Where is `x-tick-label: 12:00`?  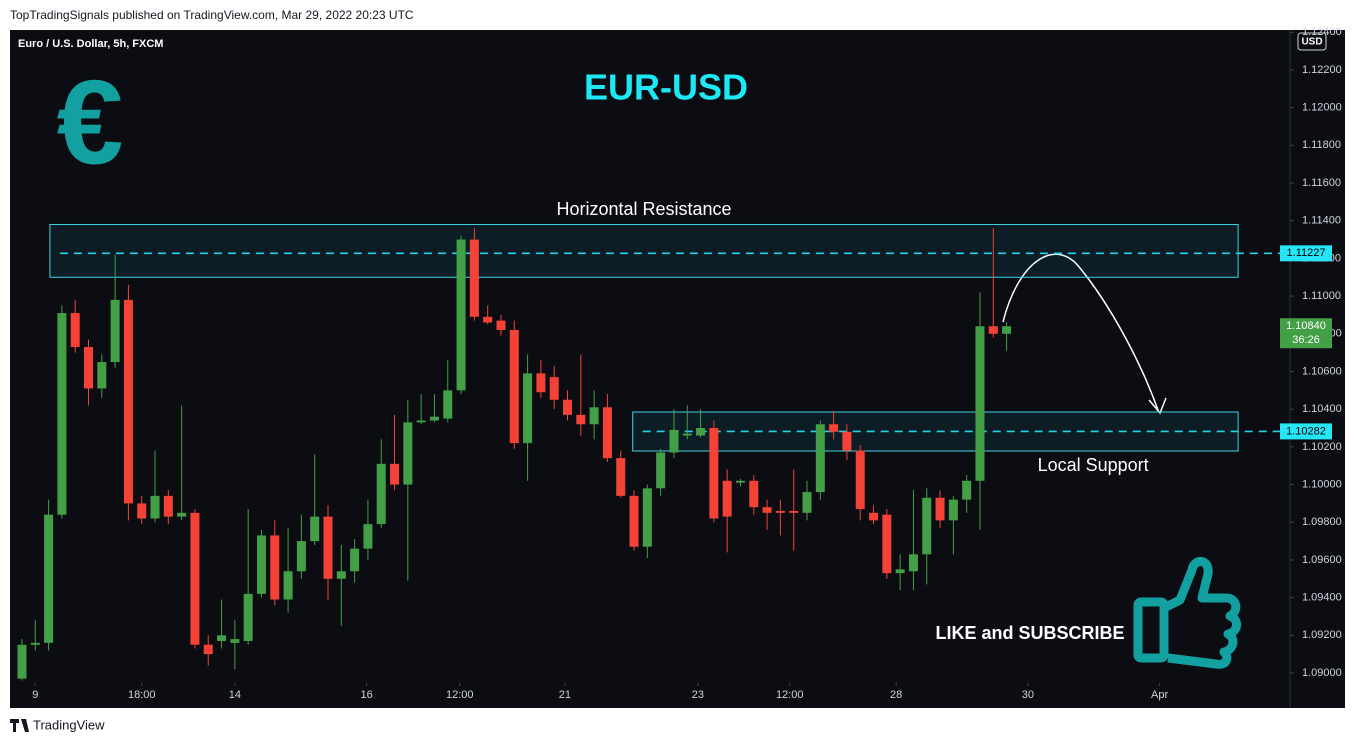 x-tick-label: 12:00 is located at coordinates (790, 695).